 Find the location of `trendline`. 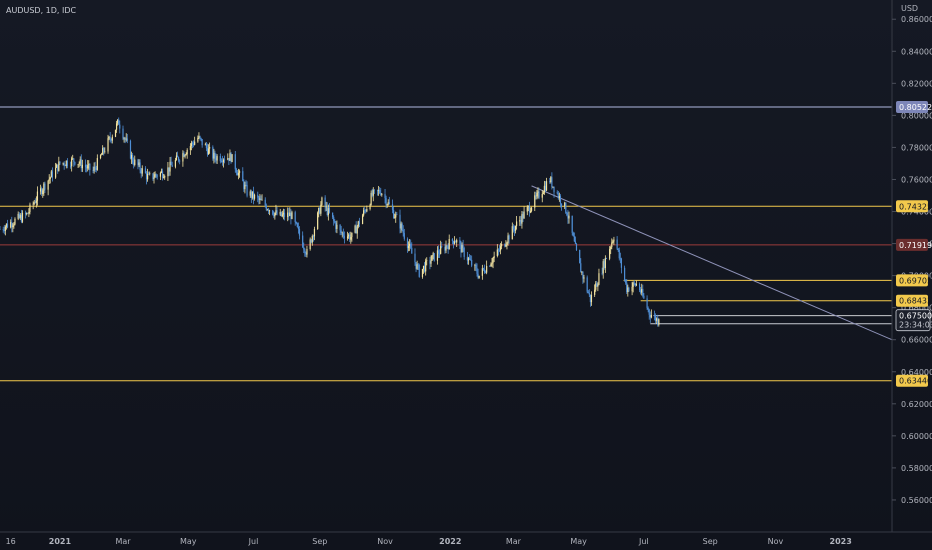

trendline is located at coordinates (712, 263).